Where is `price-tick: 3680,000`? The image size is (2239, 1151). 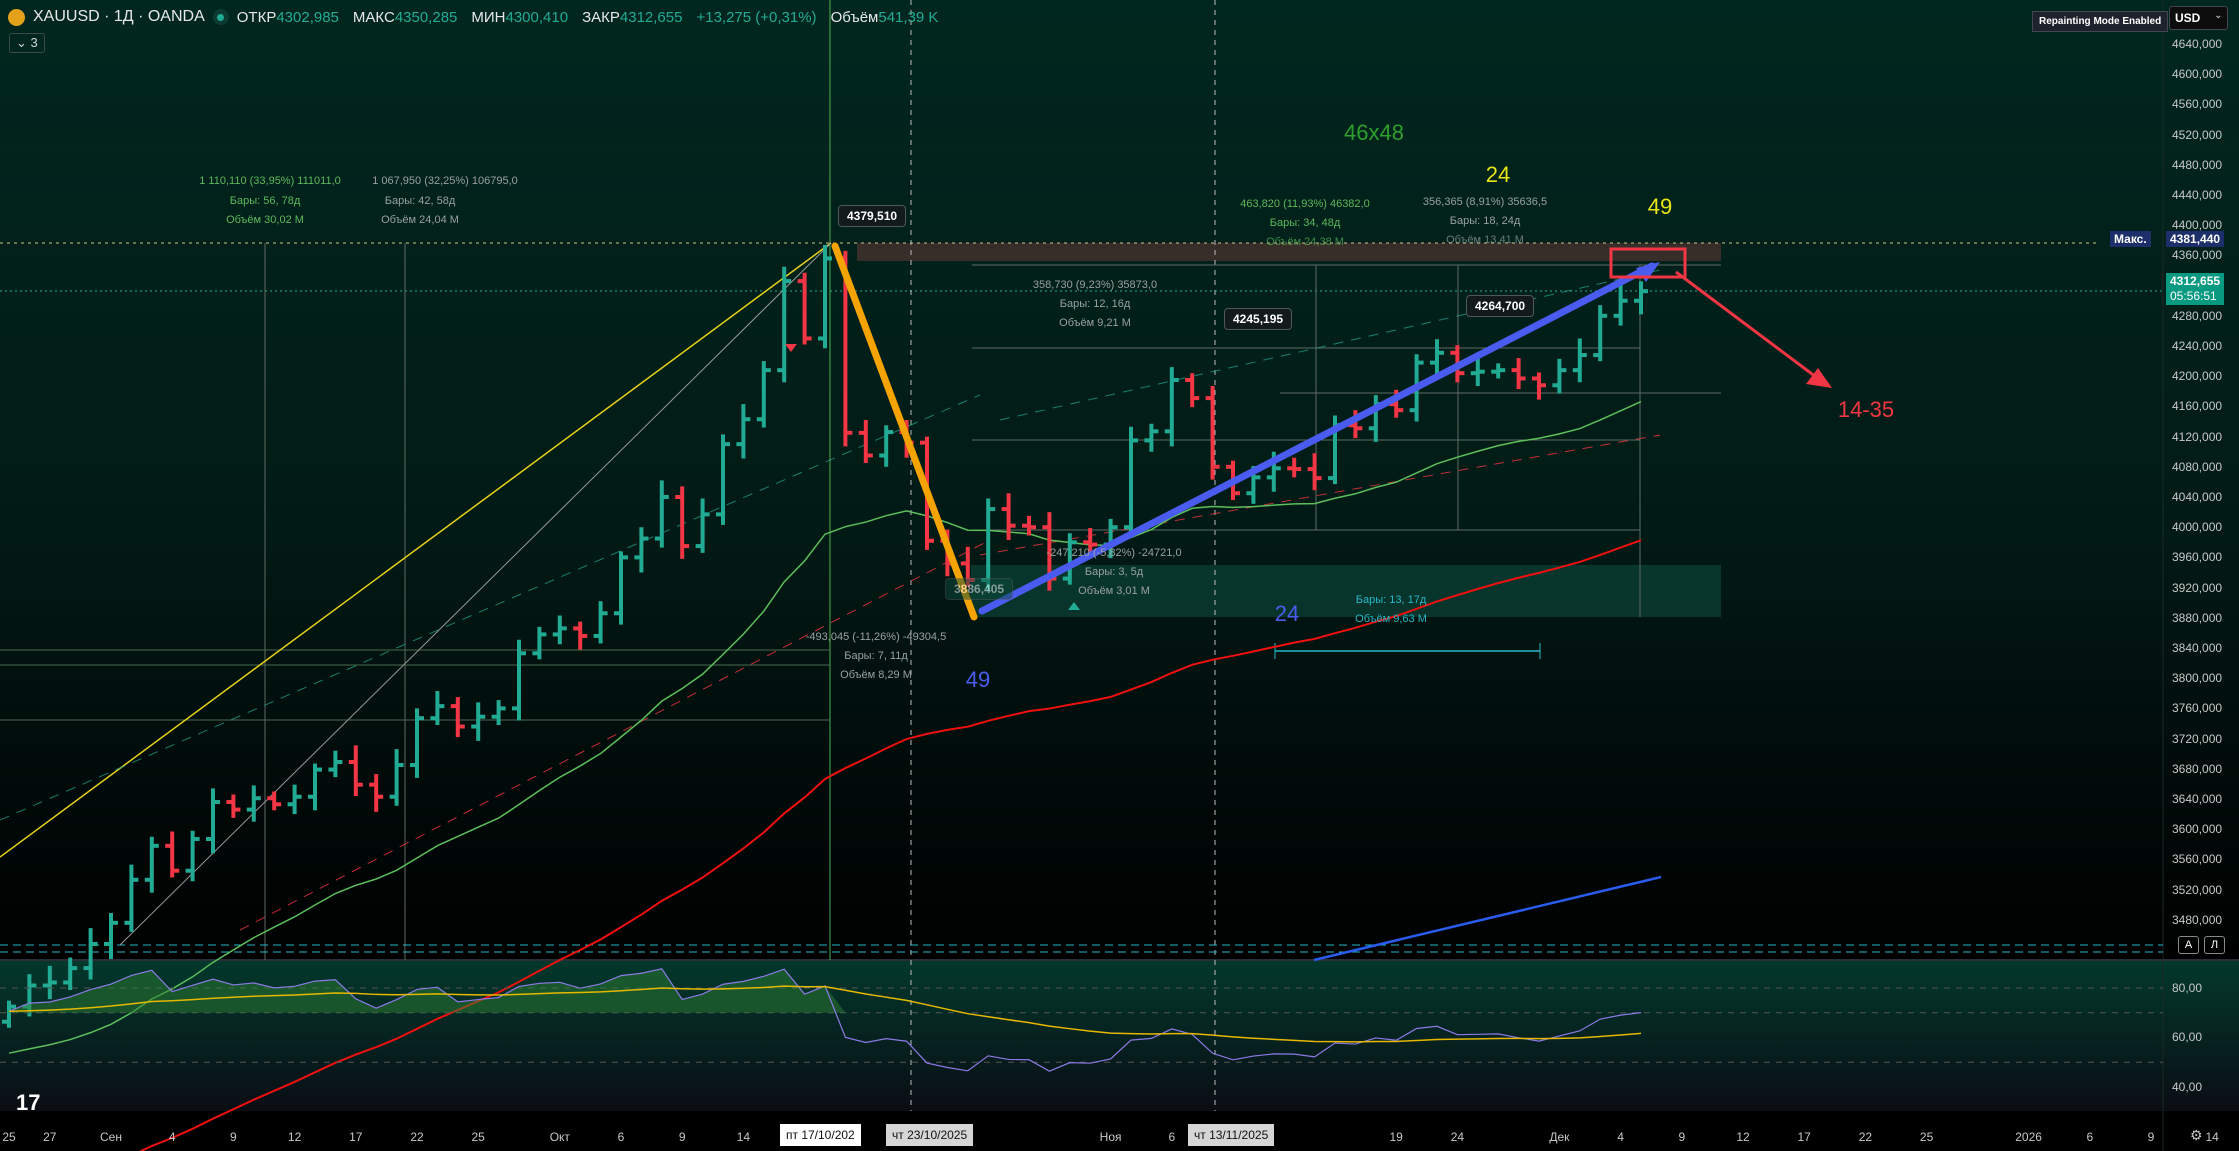
price-tick: 3680,000 is located at coordinates (2197, 768).